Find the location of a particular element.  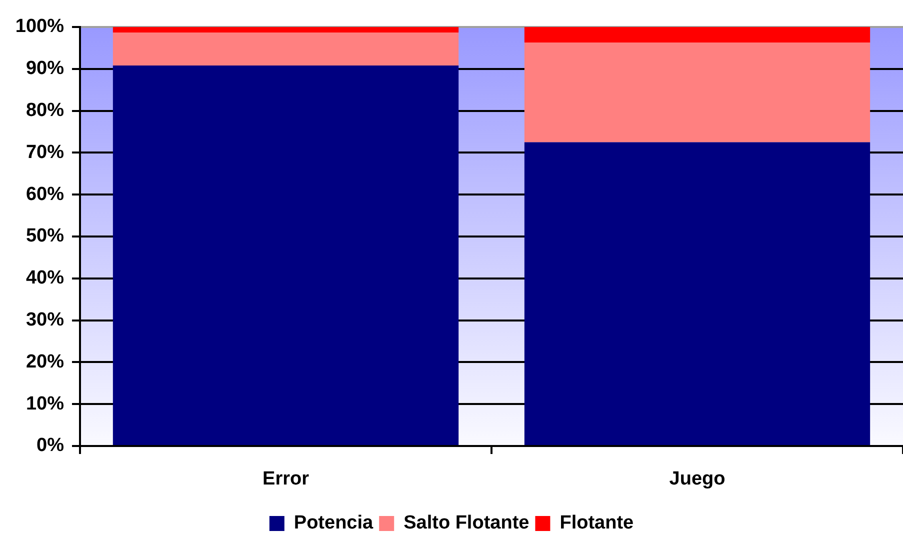

legend-label: Potencia is located at coordinates (334, 523).